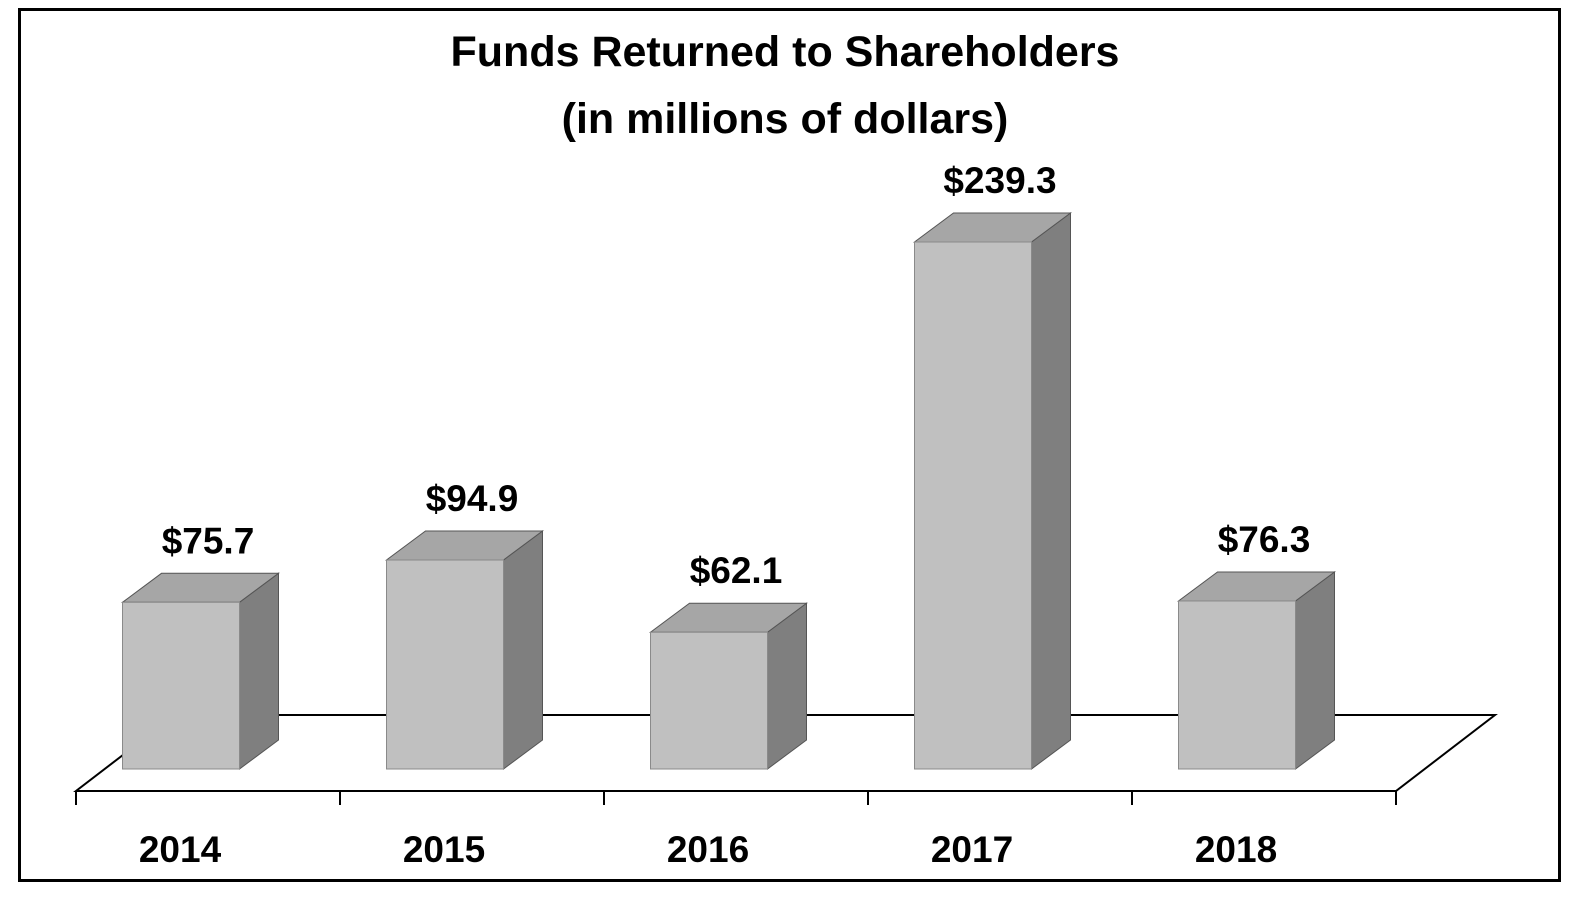 The image size is (1596, 918). I want to click on bar-2017, so click(992, 491).